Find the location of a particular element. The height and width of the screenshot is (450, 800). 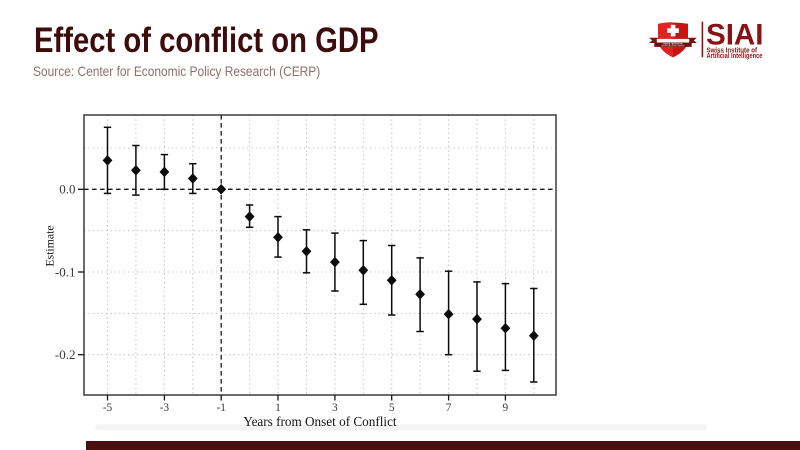

svg-text: Years from Onset of Conflict is located at coordinates (320, 421).